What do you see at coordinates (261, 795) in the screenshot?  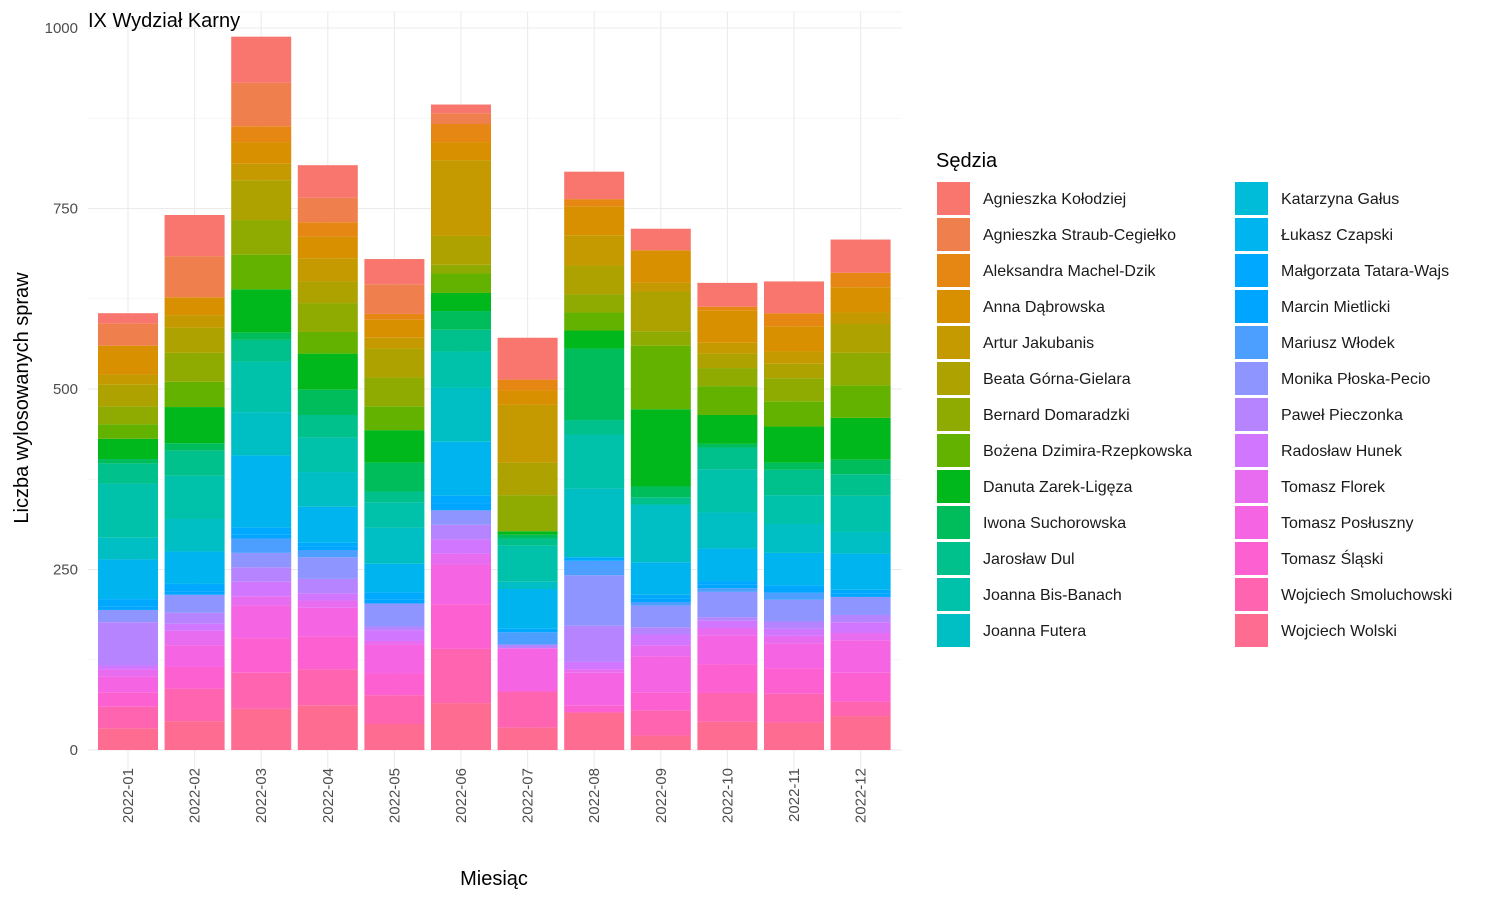 I see `x-tick-label: 2022-03` at bounding box center [261, 795].